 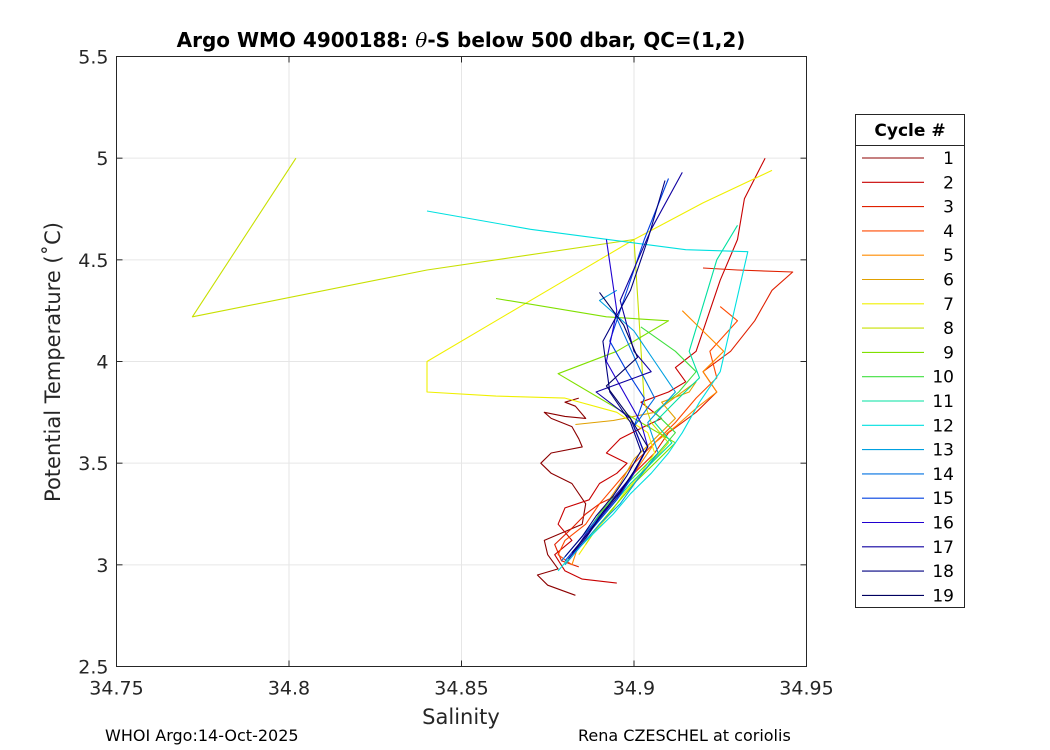 What do you see at coordinates (948, 159) in the screenshot?
I see `legend-label: 1` at bounding box center [948, 159].